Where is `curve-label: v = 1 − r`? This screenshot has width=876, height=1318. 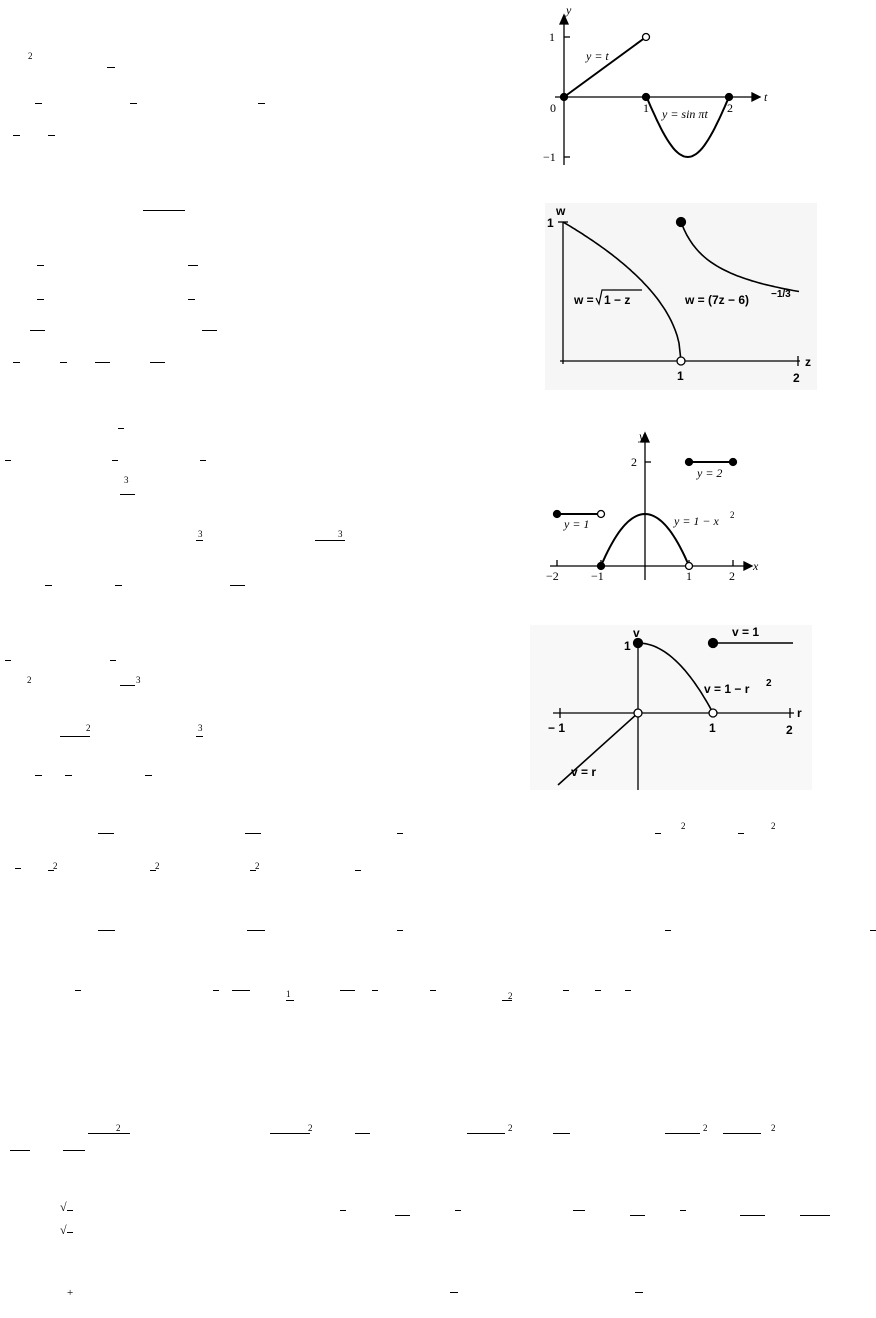
curve-label: v = 1 − r is located at coordinates (727, 689).